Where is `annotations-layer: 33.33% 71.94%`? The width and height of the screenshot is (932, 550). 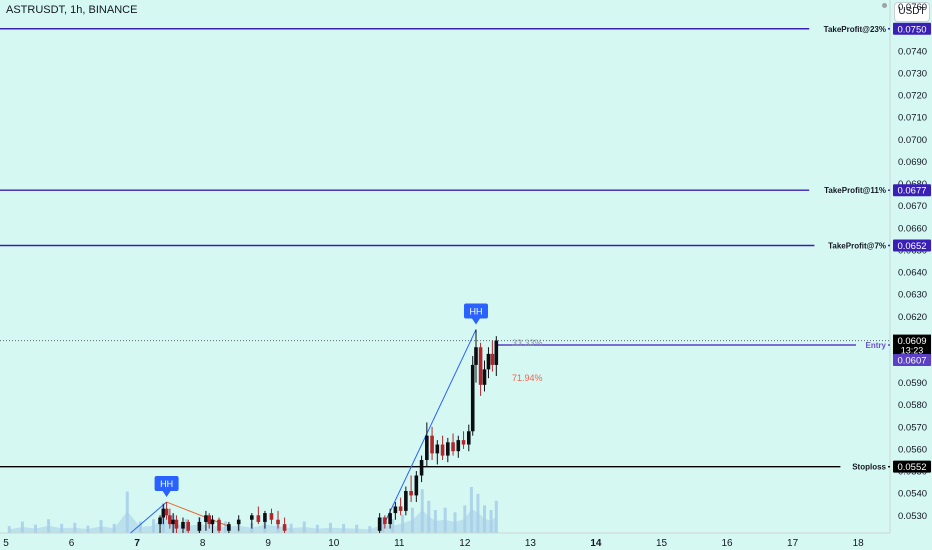
annotations-layer: 33.33% 71.94% is located at coordinates (527, 360).